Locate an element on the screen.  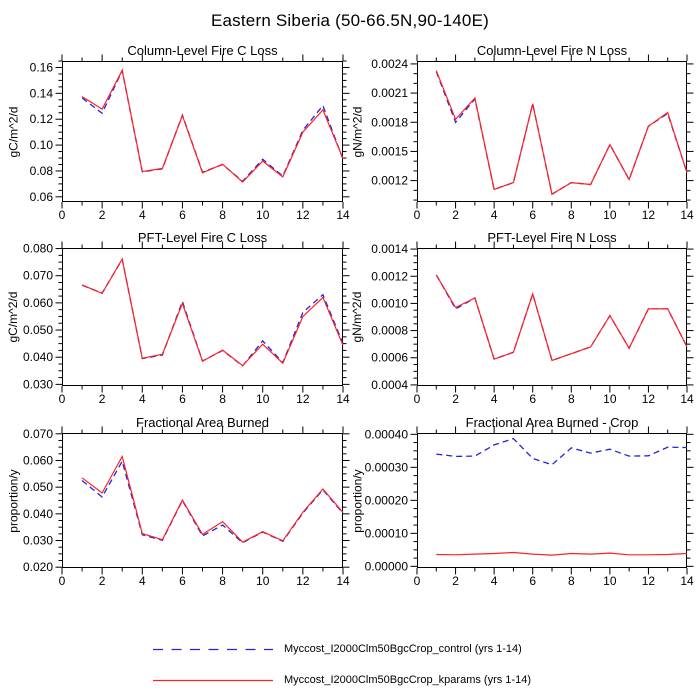
y-tick-label: 0.0004 is located at coordinates (389, 385).